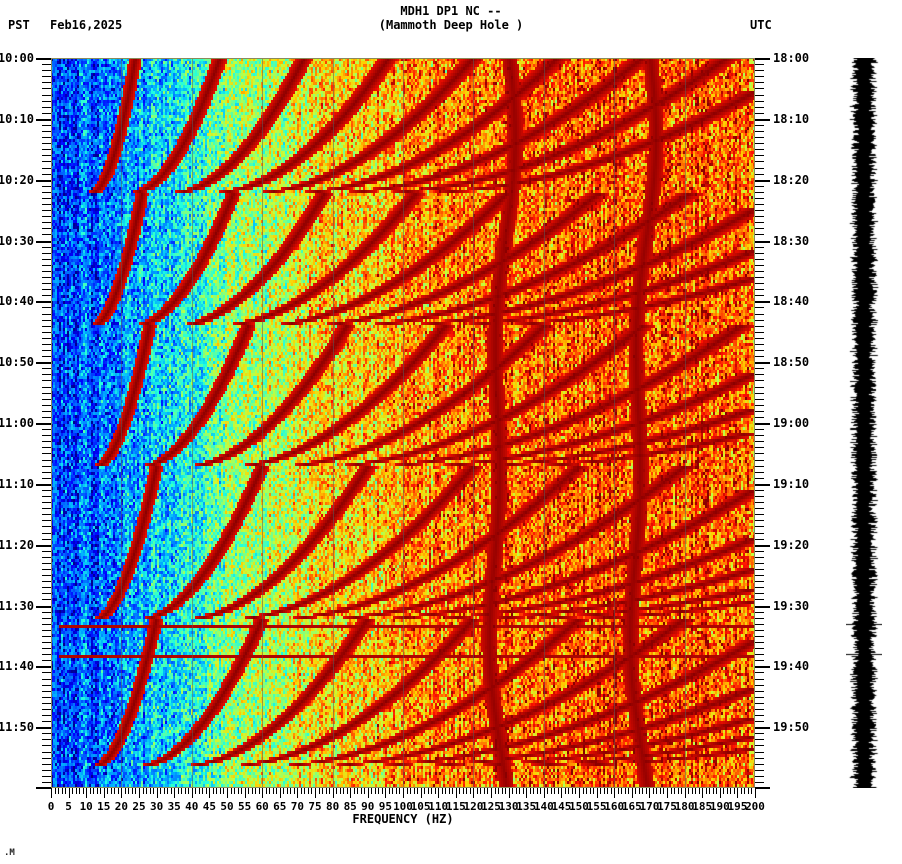 This screenshot has width=902, height=864. What do you see at coordinates (579, 806) in the screenshot?
I see `frequency-label: 150` at bounding box center [579, 806].